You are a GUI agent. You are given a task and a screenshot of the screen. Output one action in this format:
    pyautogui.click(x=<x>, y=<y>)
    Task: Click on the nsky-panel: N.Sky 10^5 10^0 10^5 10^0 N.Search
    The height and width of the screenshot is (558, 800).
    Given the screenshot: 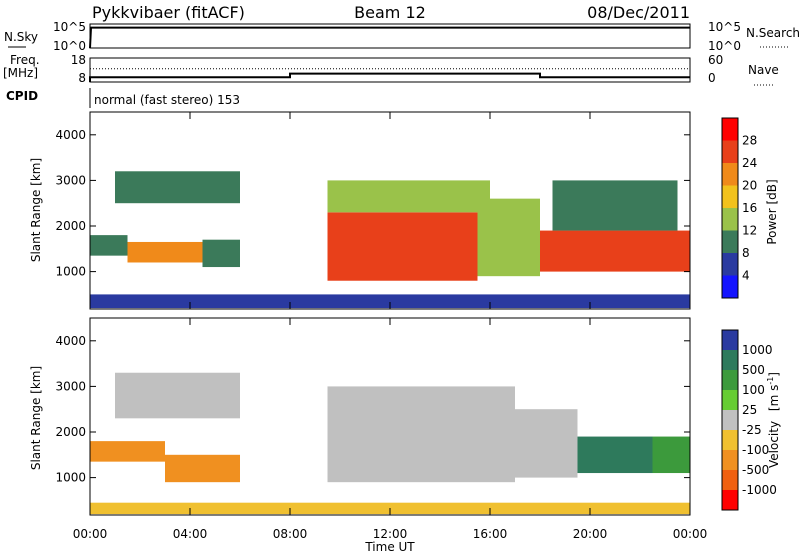 What is the action you would take?
    pyautogui.click(x=402, y=36)
    